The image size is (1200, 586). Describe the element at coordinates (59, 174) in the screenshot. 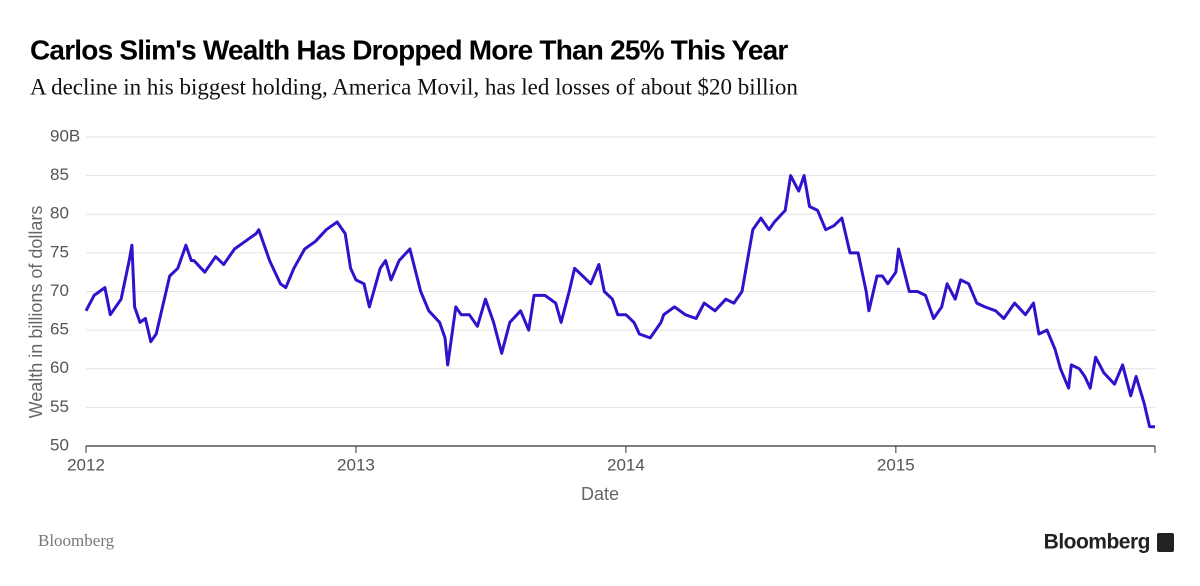

I see `y-tick-label: 85` at that location.